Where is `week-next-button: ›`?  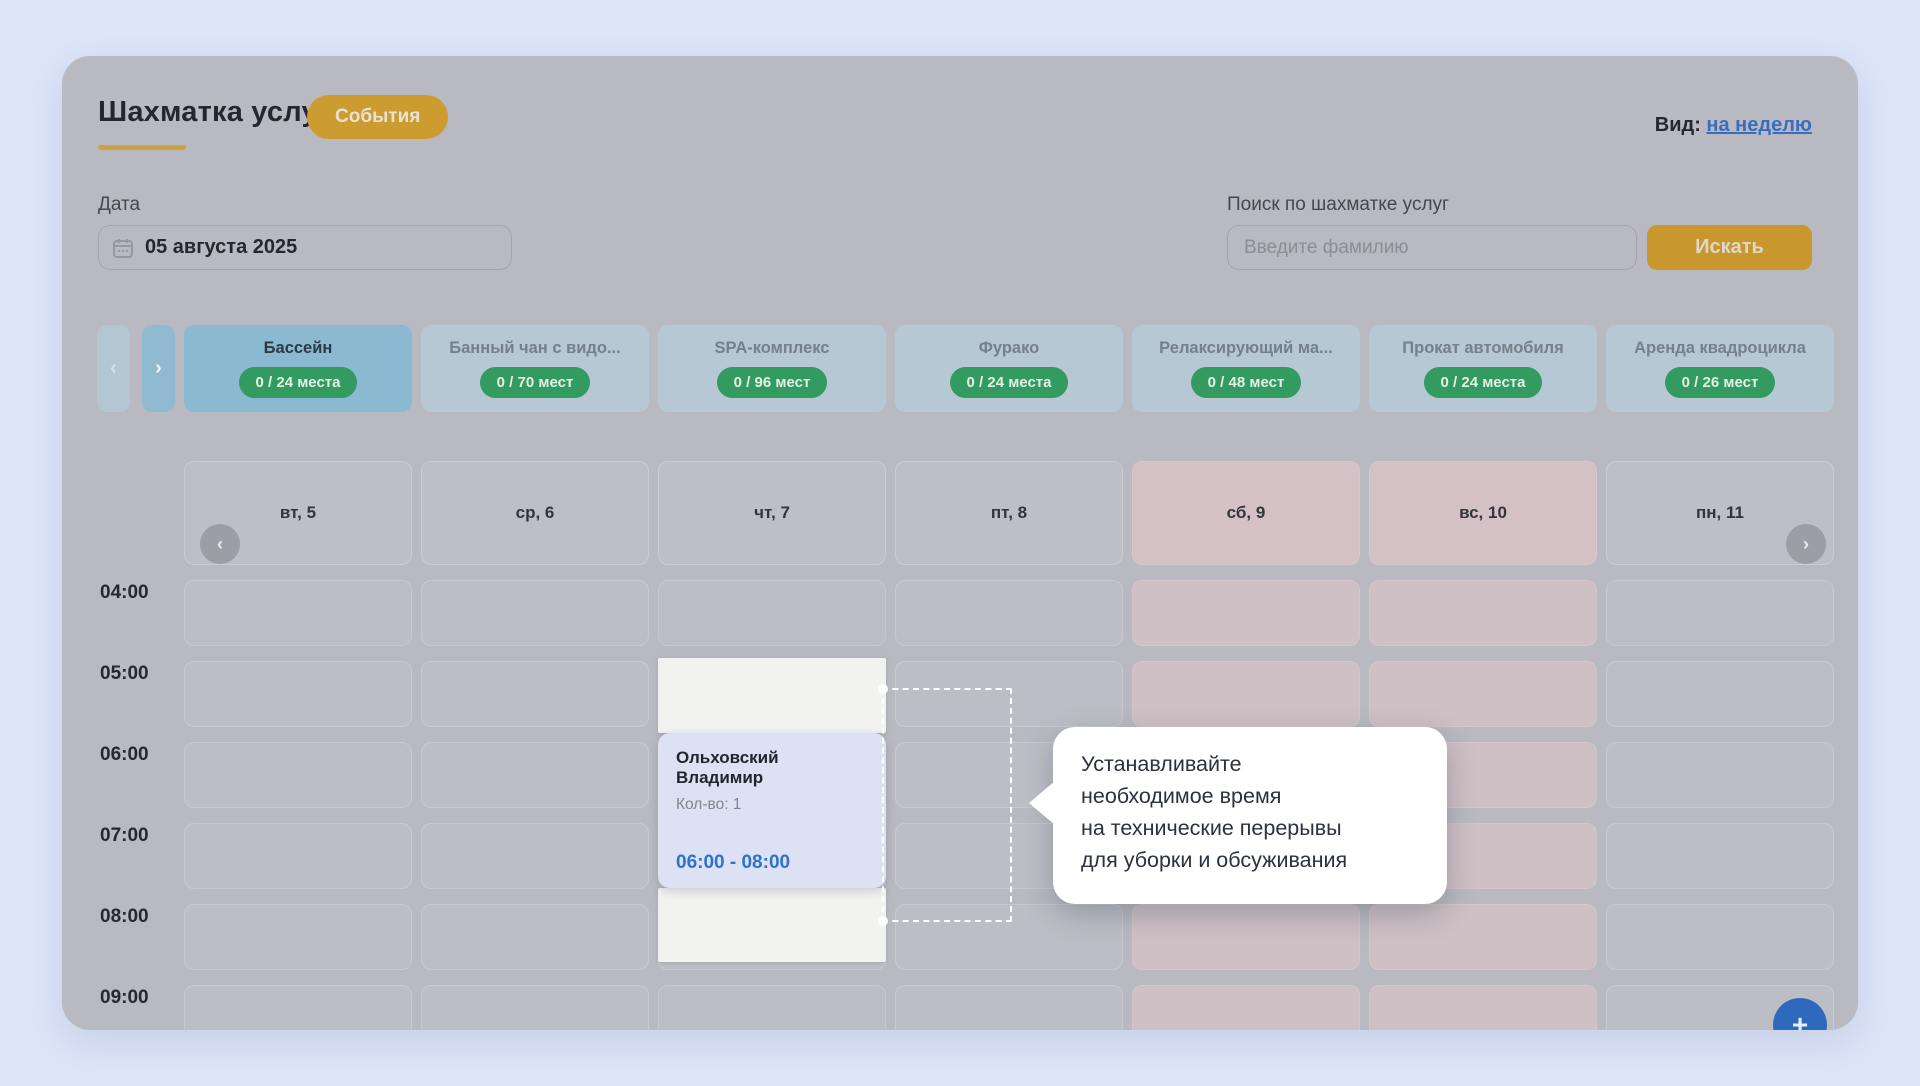 week-next-button: › is located at coordinates (1806, 544).